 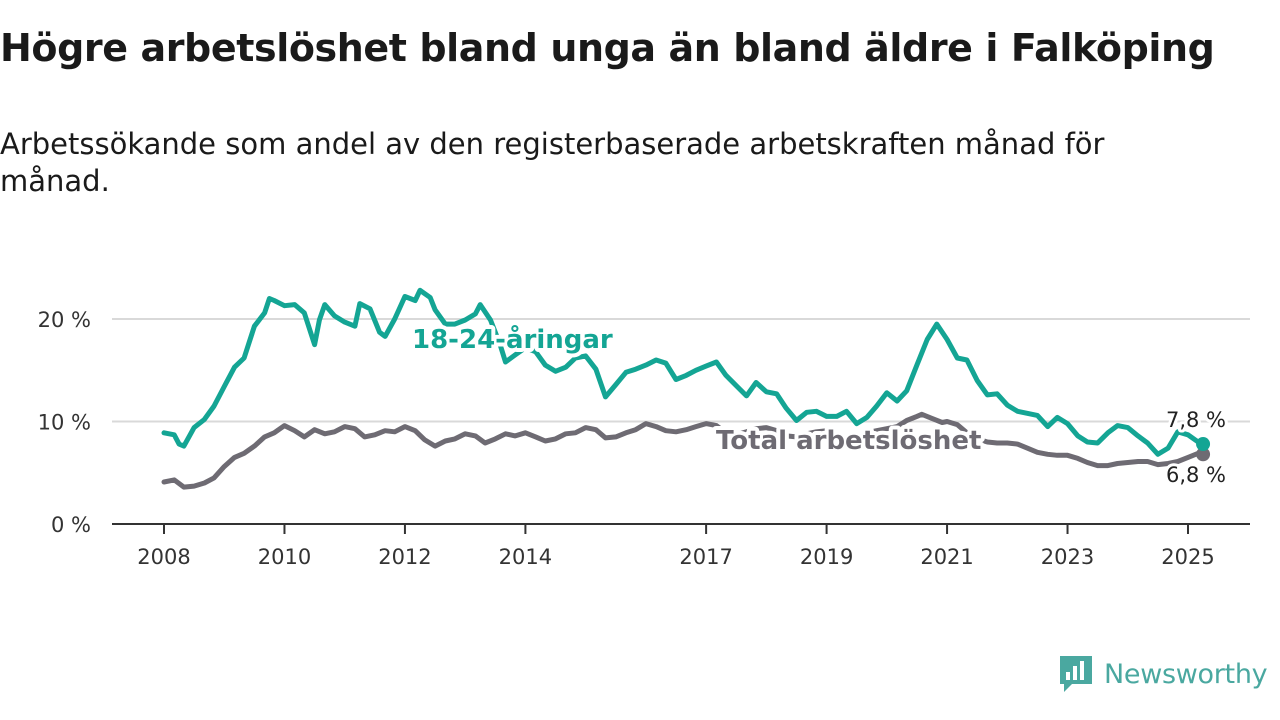 What do you see at coordinates (1203, 454) in the screenshot?
I see `end-point-total` at bounding box center [1203, 454].